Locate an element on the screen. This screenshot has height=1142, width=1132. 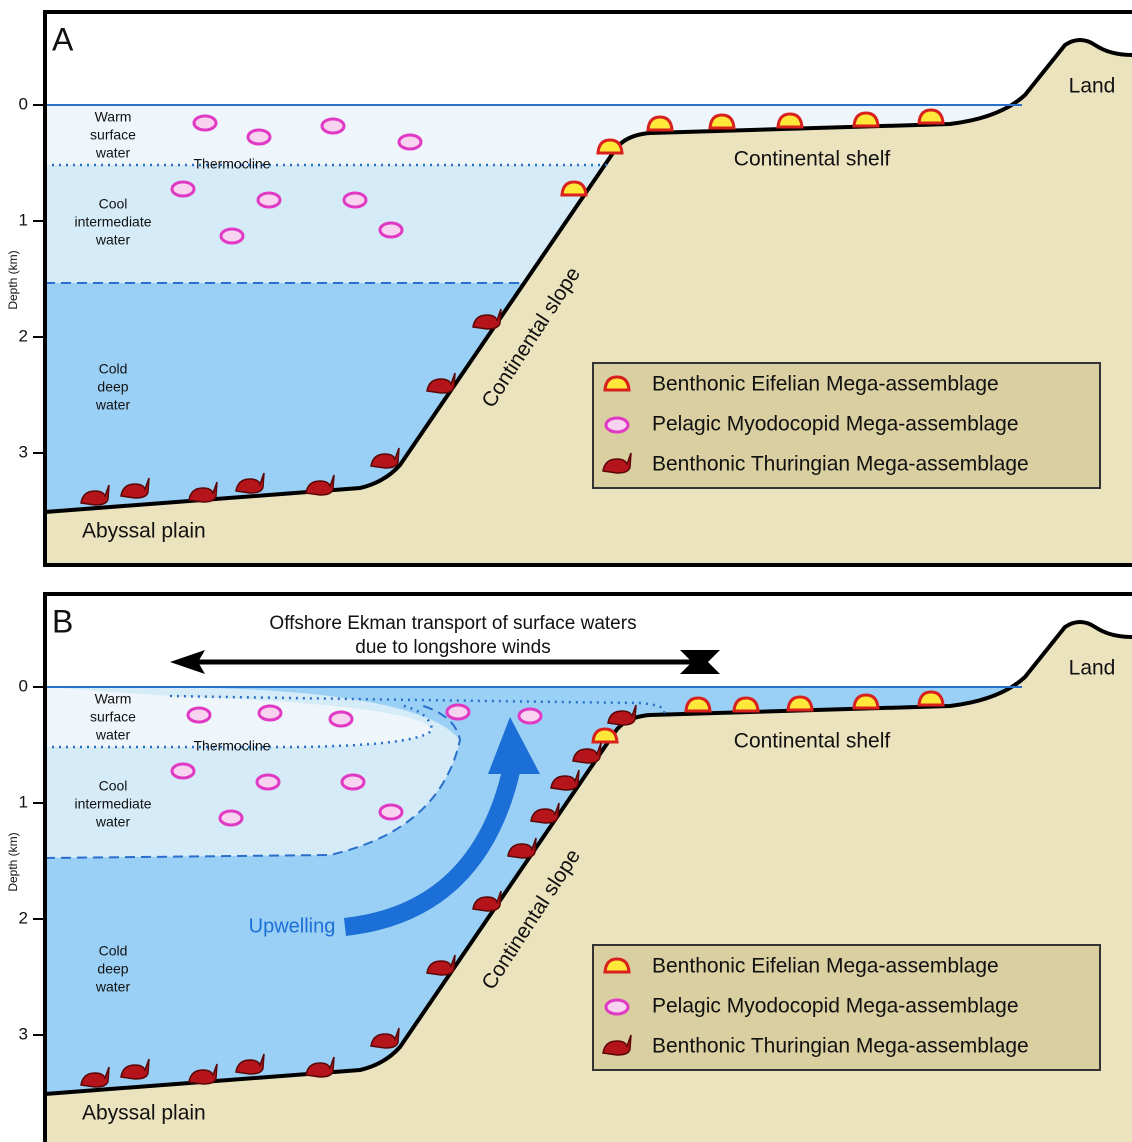
water-label: surface is located at coordinates (113, 717).